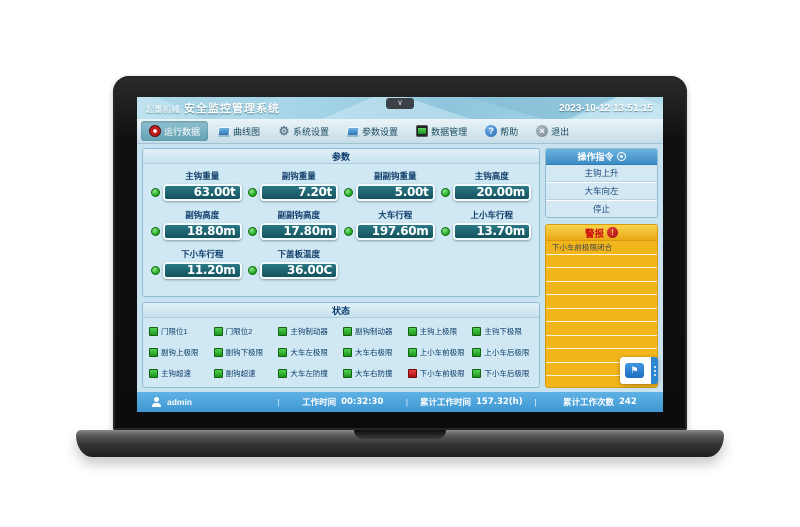 The height and width of the screenshot is (527, 800). I want to click on menu-item-label: 曲线图, so click(247, 131).